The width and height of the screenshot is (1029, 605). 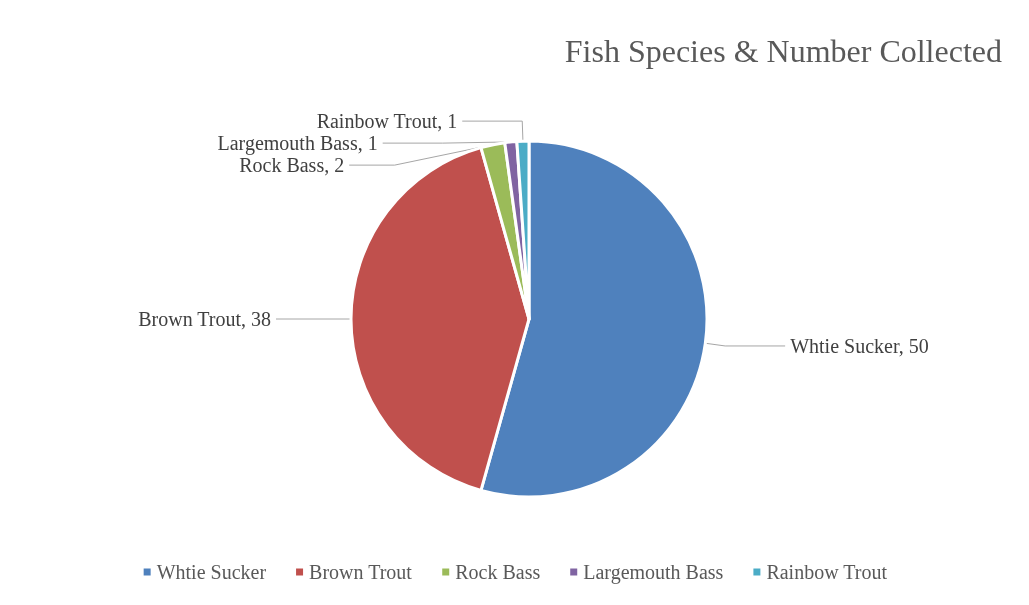 What do you see at coordinates (204, 319) in the screenshot?
I see `data-label: Brown Trout, 38` at bounding box center [204, 319].